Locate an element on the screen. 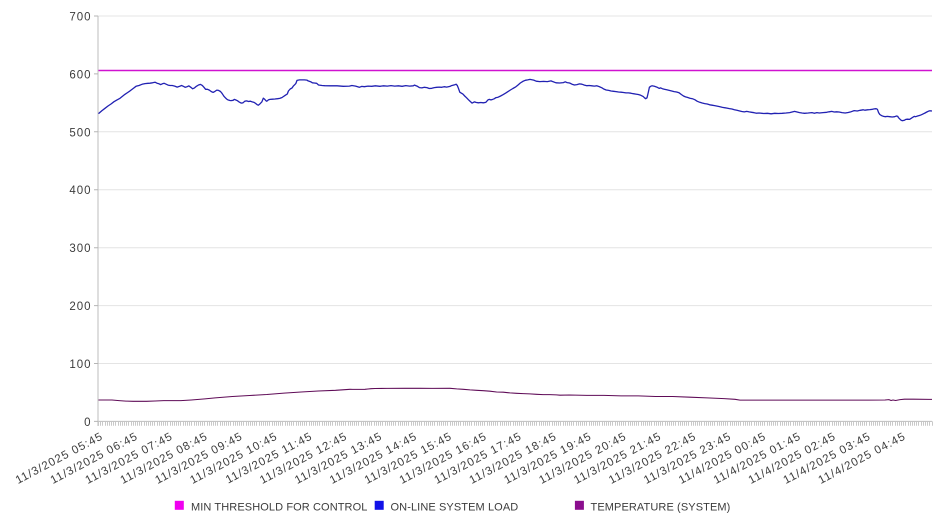 The image size is (946, 531). svg-text: TEMPERATURE (SYSTEM) is located at coordinates (661, 507).